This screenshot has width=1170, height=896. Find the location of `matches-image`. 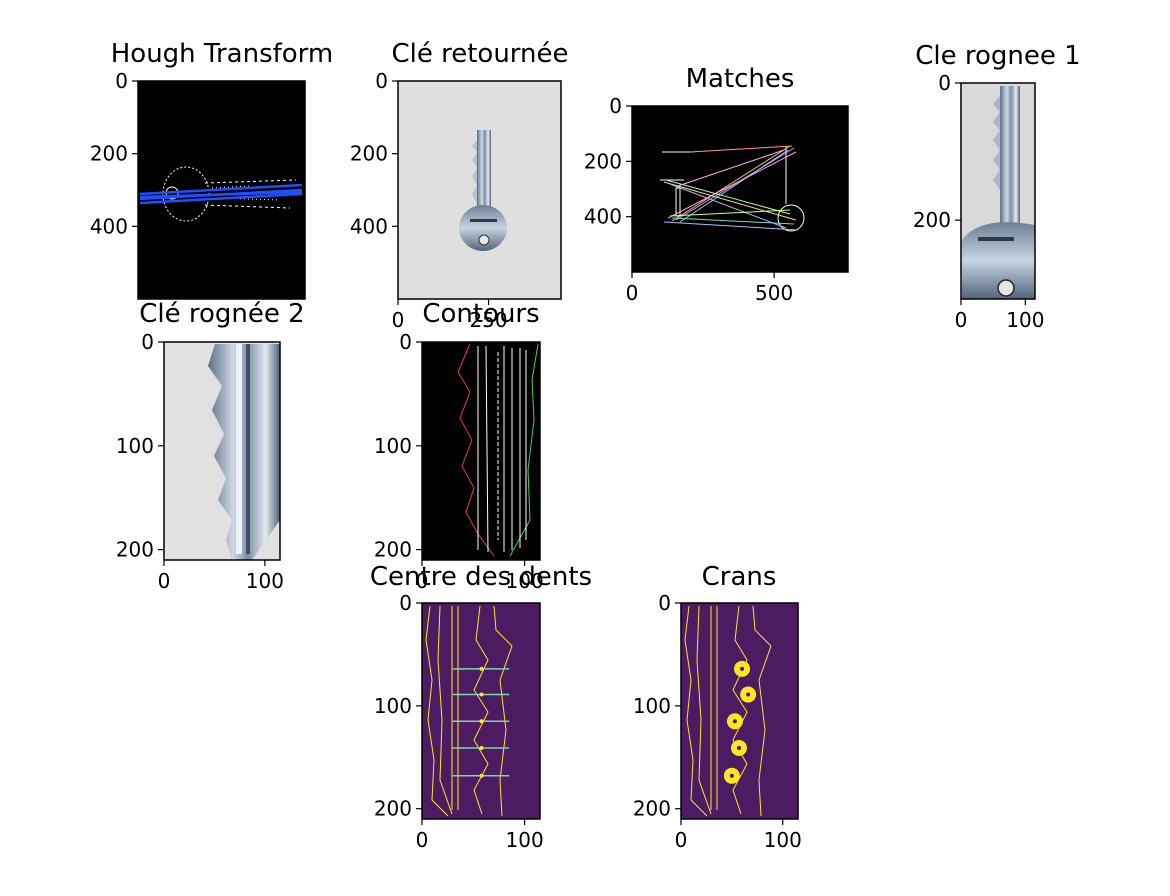

matches-image is located at coordinates (740, 189).